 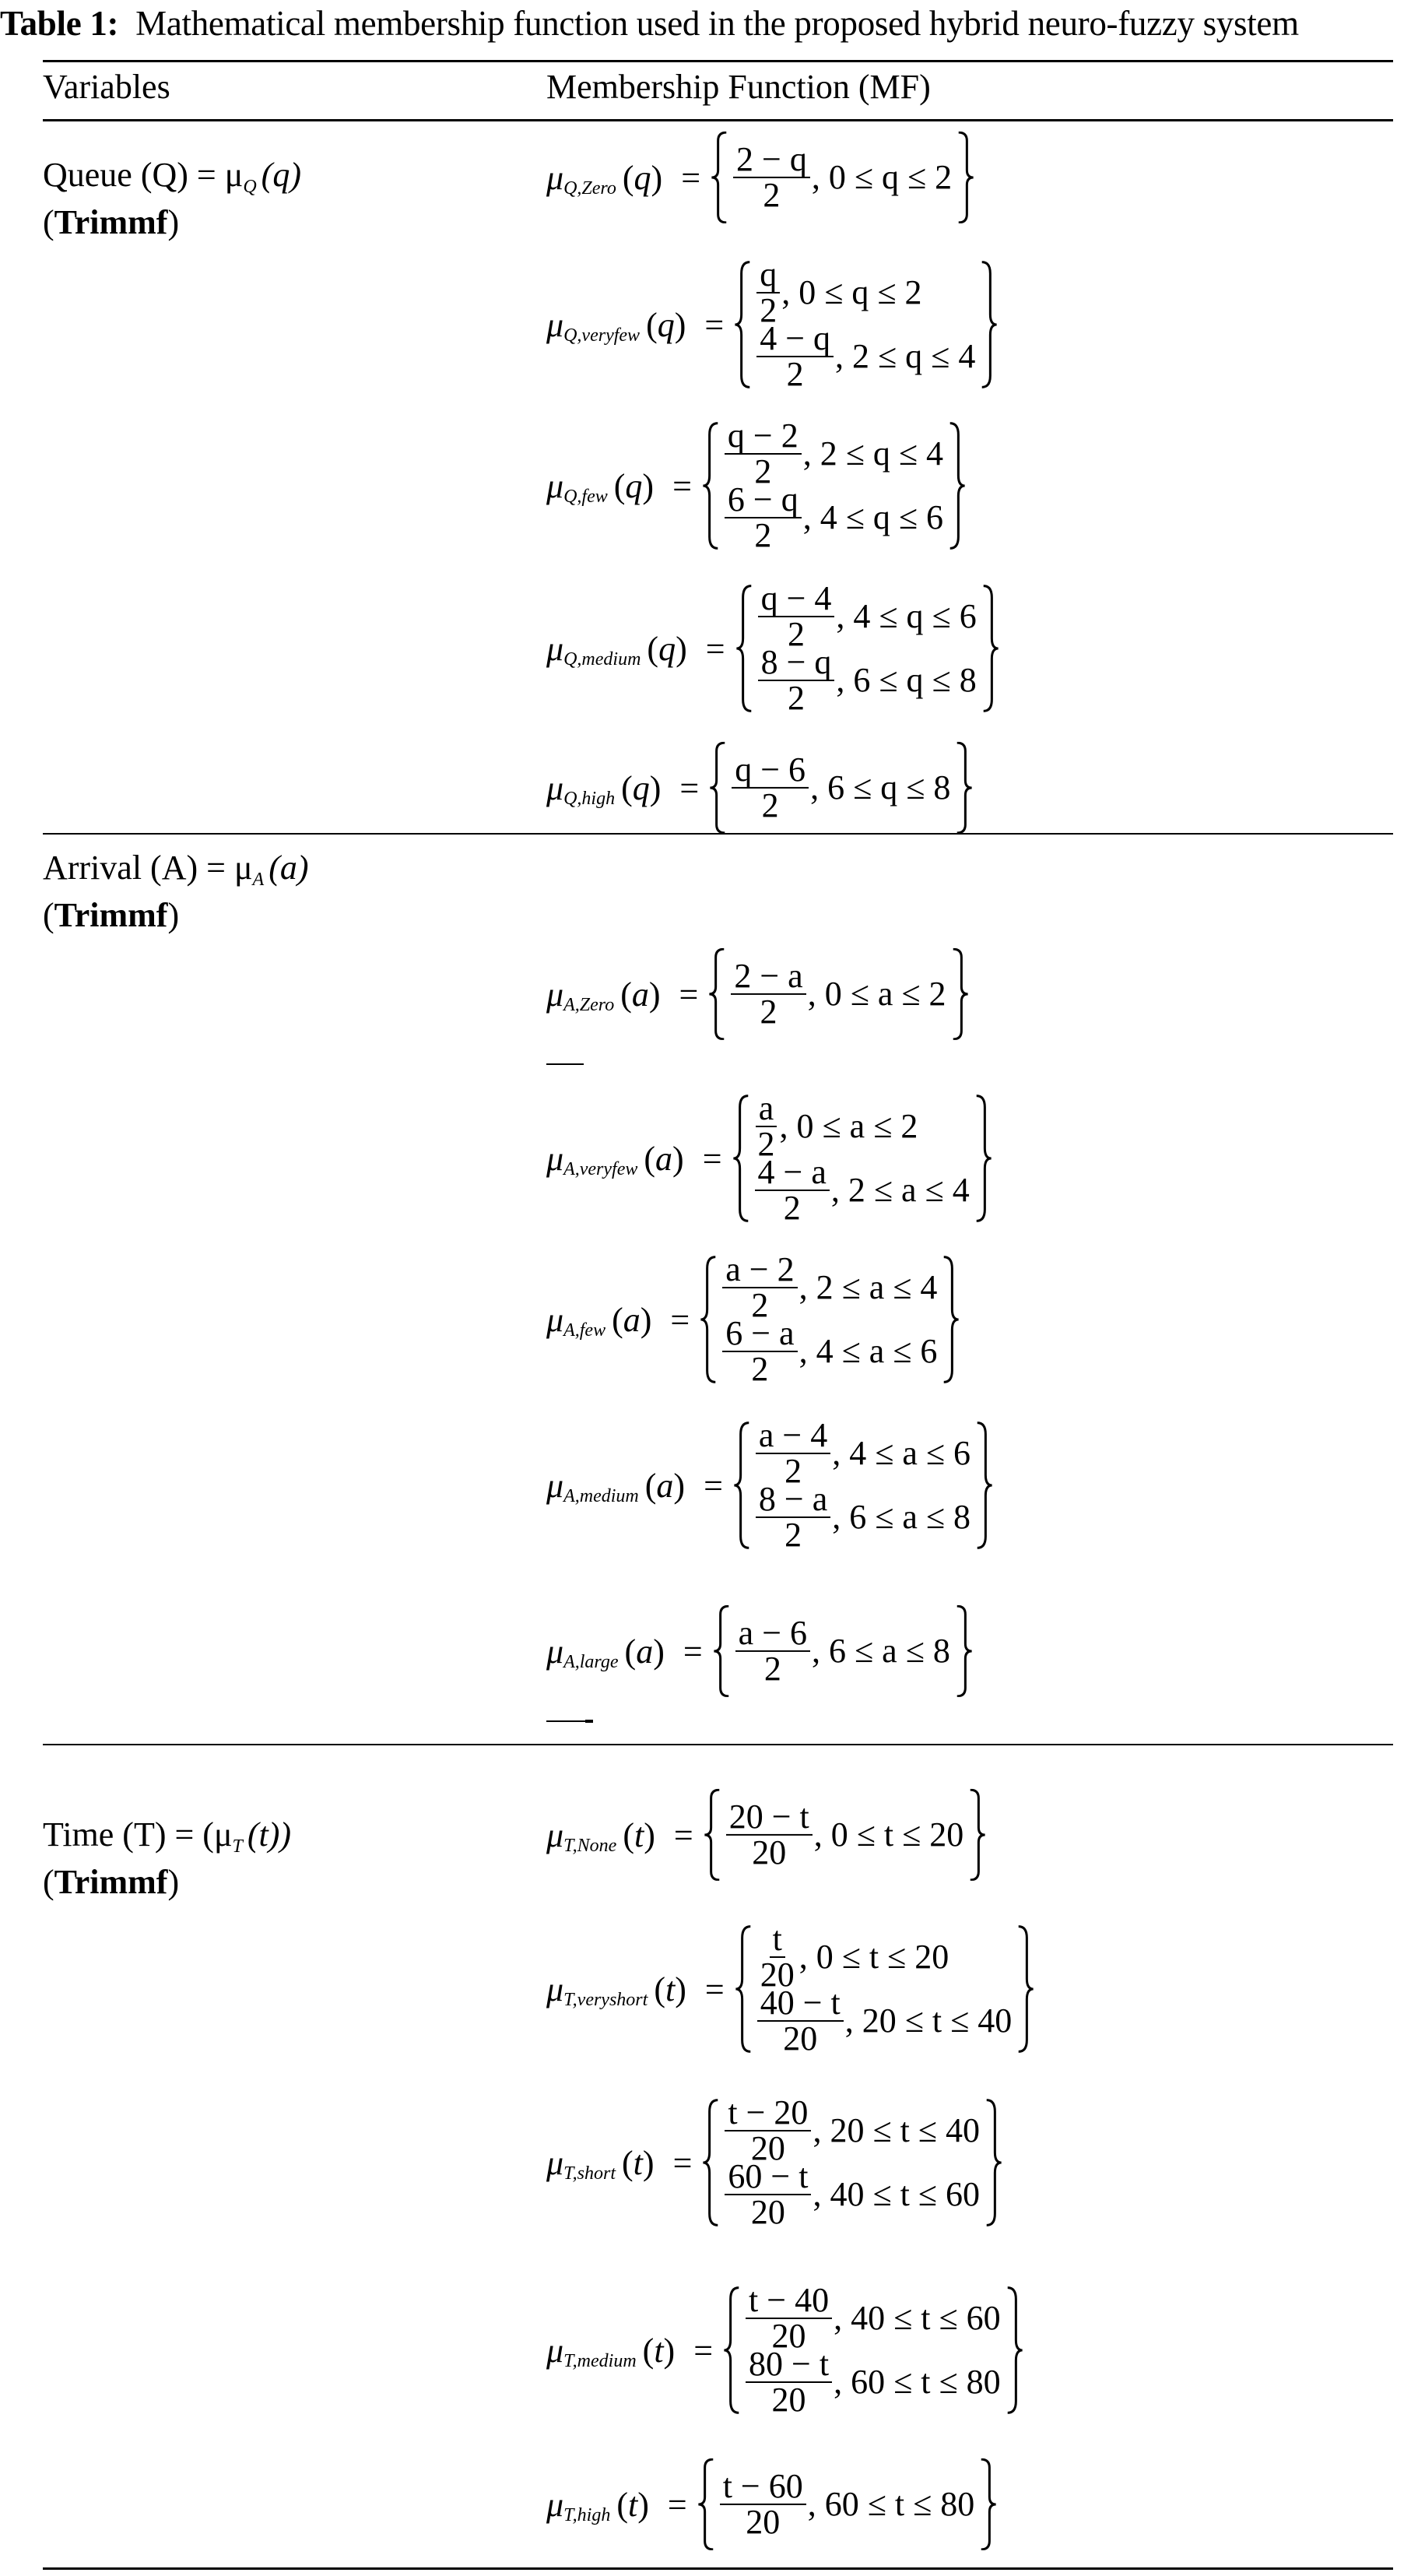 I want to click on numerator: 6 − a, so click(x=760, y=1334).